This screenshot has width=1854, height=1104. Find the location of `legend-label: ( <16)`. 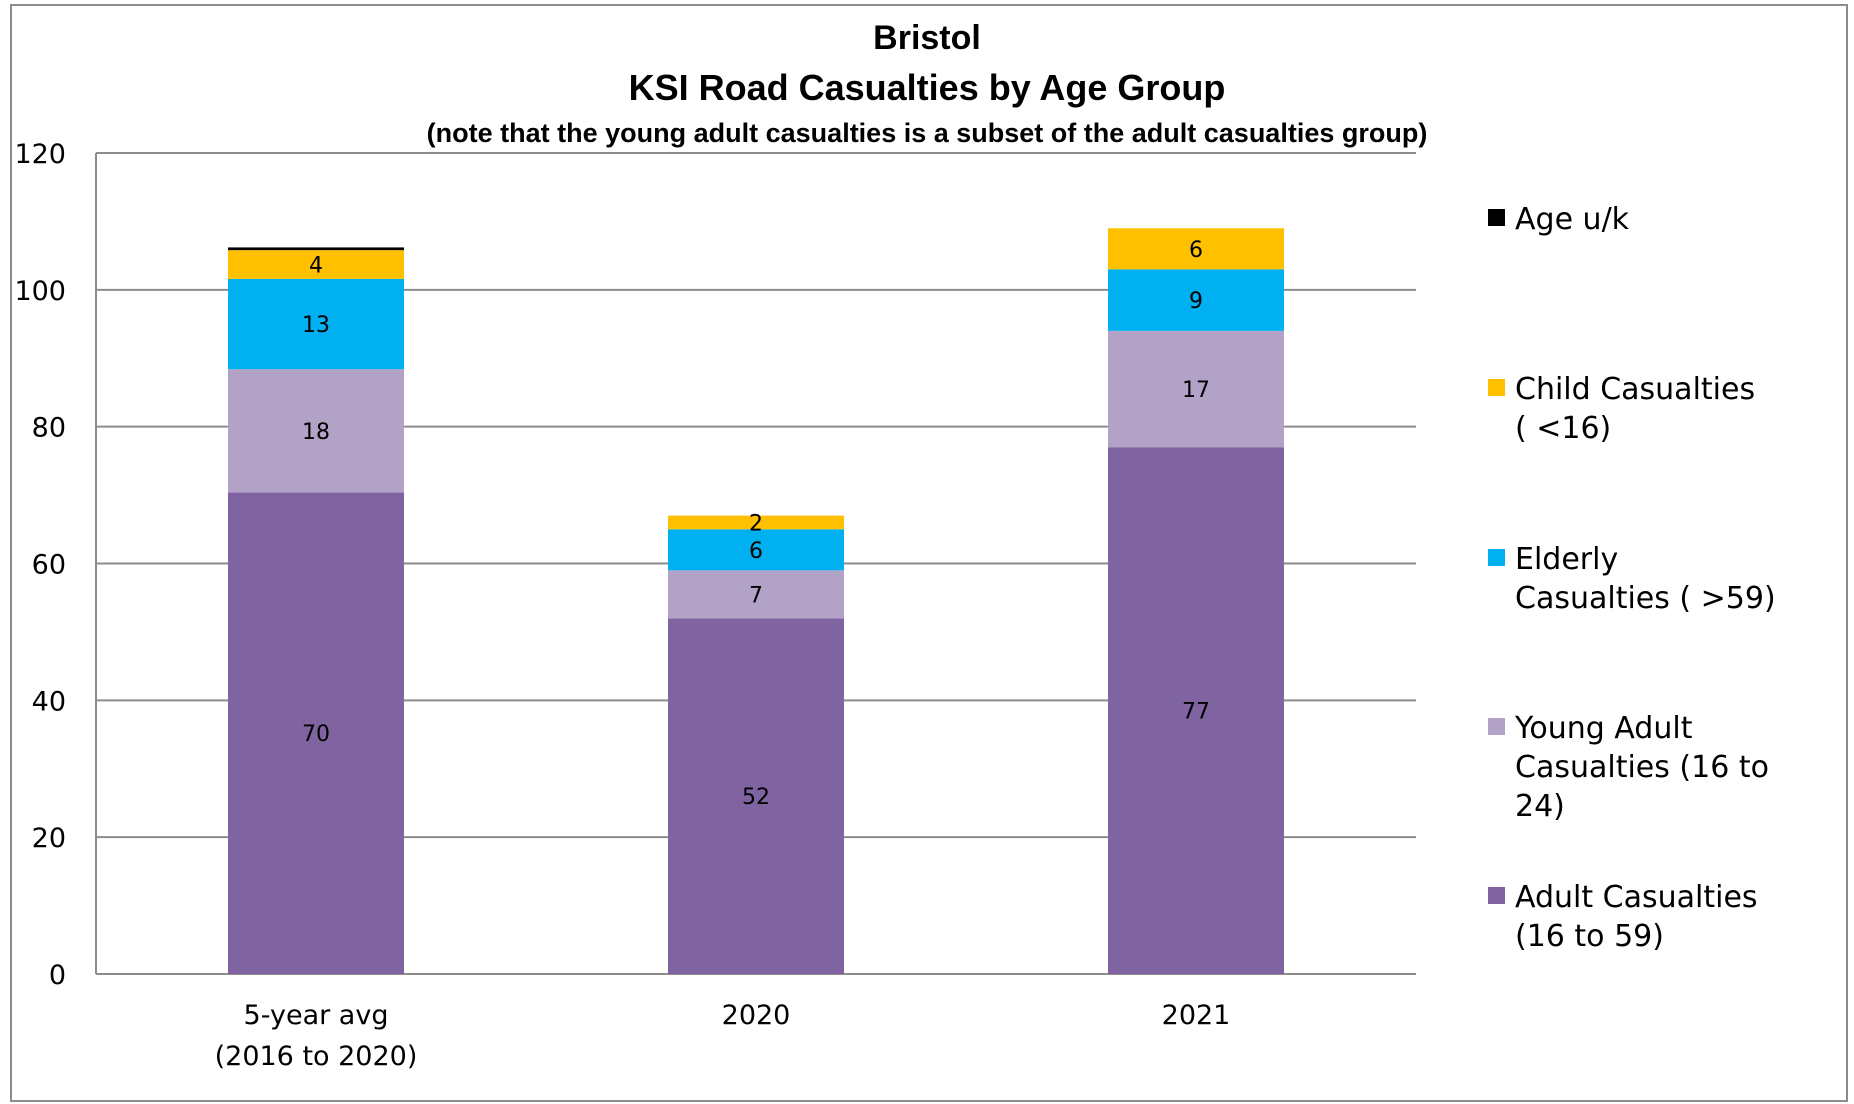

legend-label: ( <16) is located at coordinates (1563, 428).